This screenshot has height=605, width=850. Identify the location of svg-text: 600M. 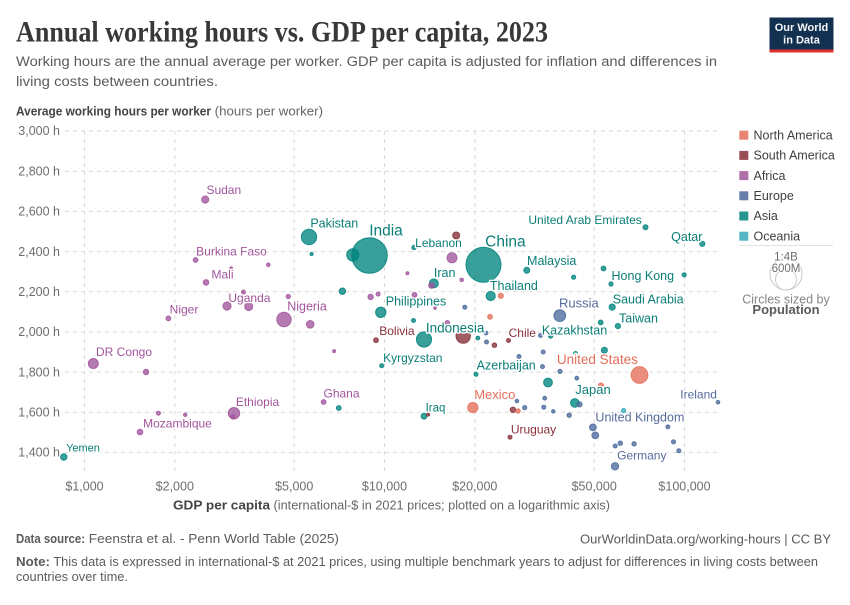
(786, 269).